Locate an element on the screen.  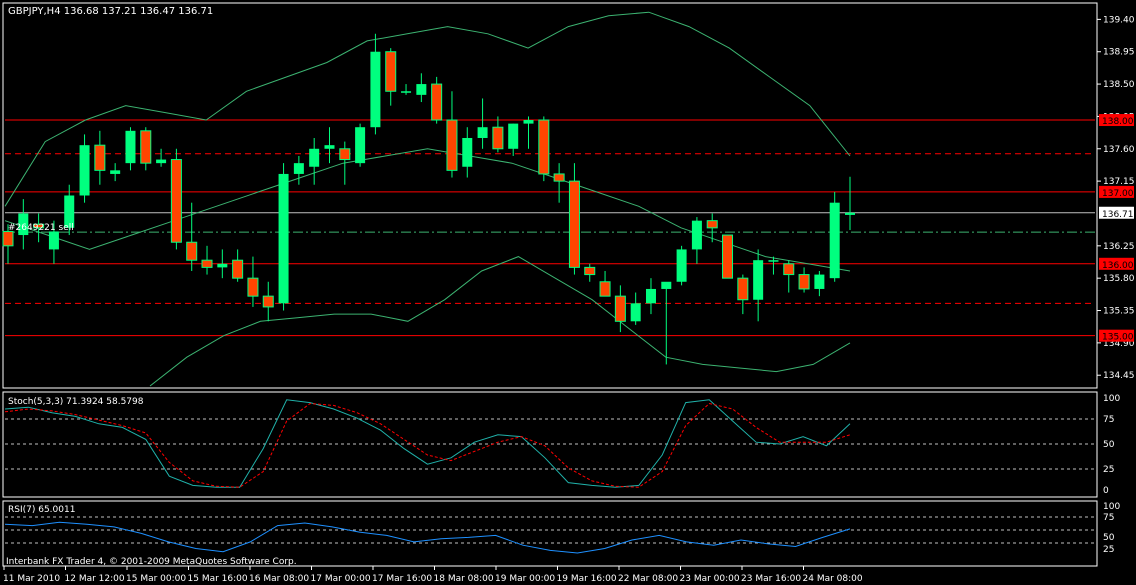
band-lower is located at coordinates (500, 321).